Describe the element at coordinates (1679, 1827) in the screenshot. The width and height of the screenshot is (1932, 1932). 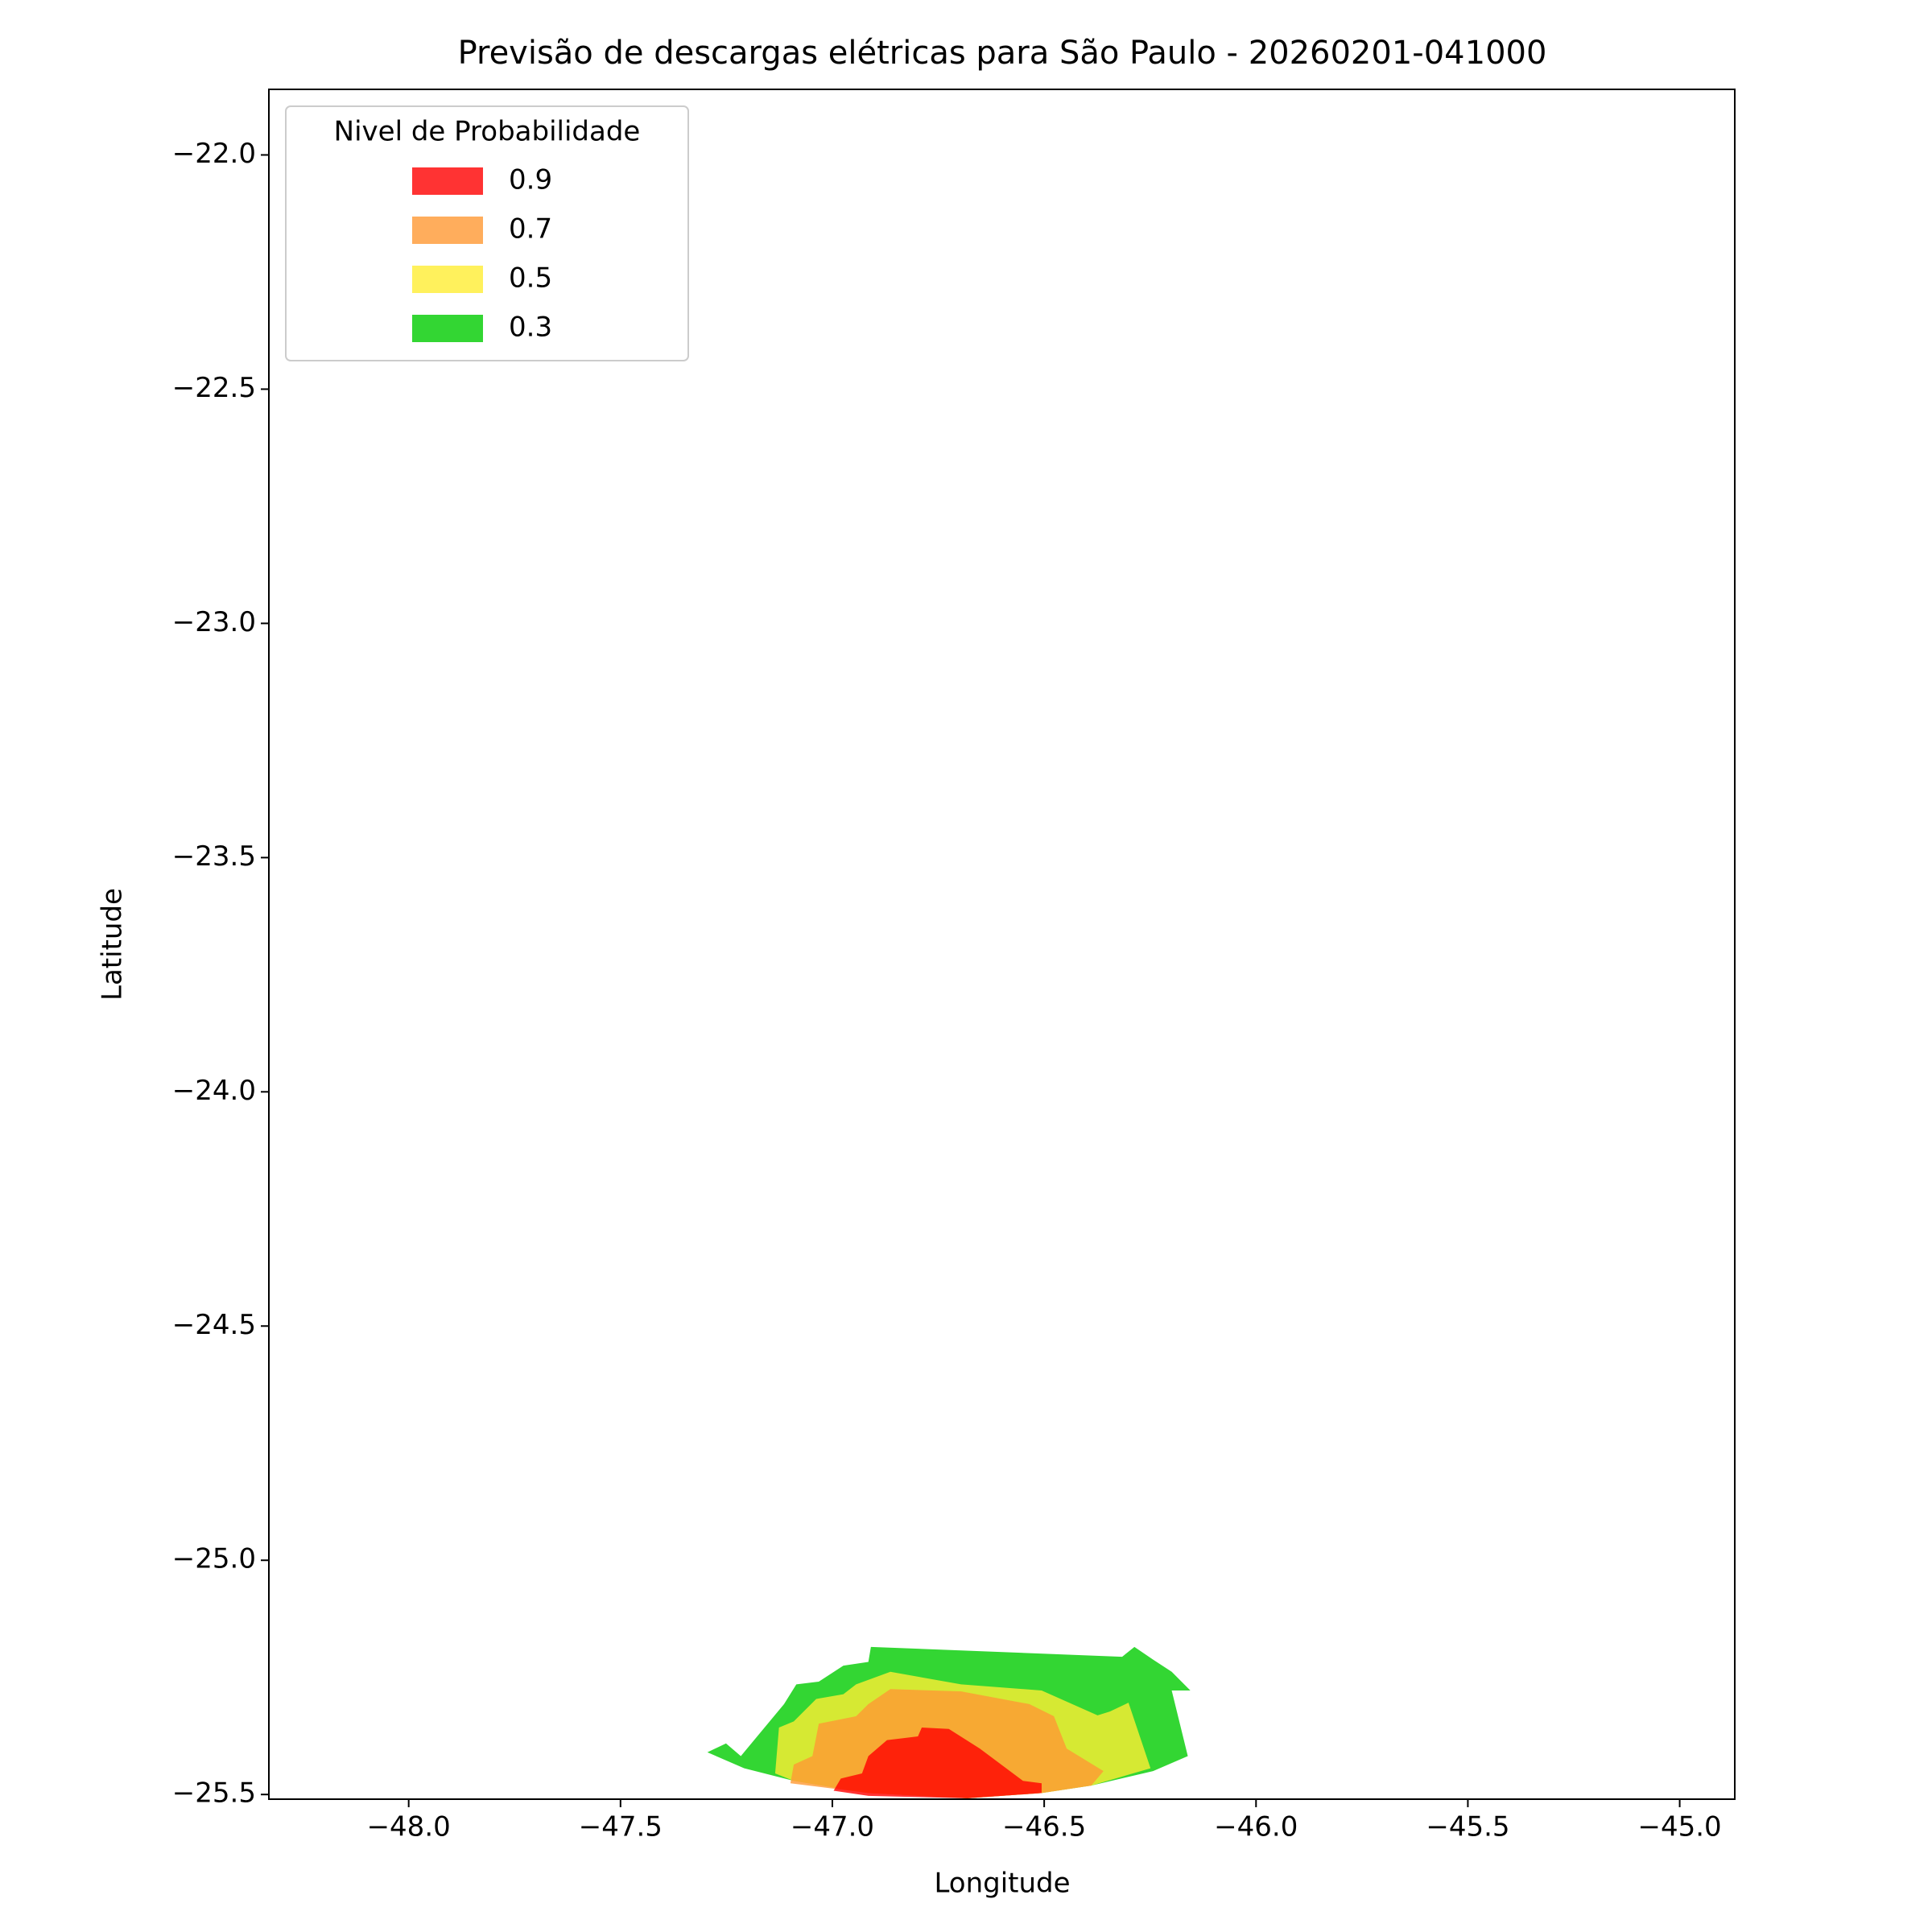
I see `x-tick-label: −45.0` at that location.